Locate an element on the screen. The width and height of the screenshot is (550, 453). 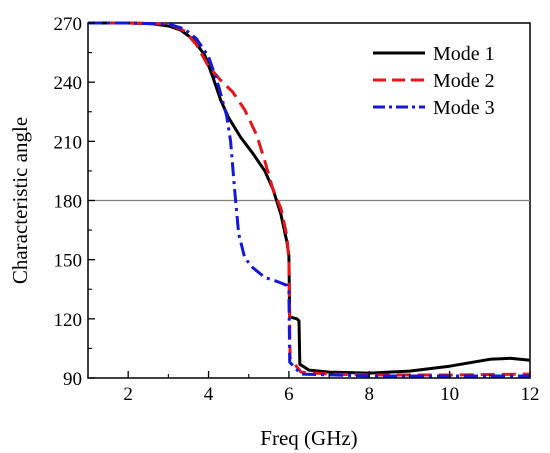
y-tick-label: 210 is located at coordinates (68, 142).